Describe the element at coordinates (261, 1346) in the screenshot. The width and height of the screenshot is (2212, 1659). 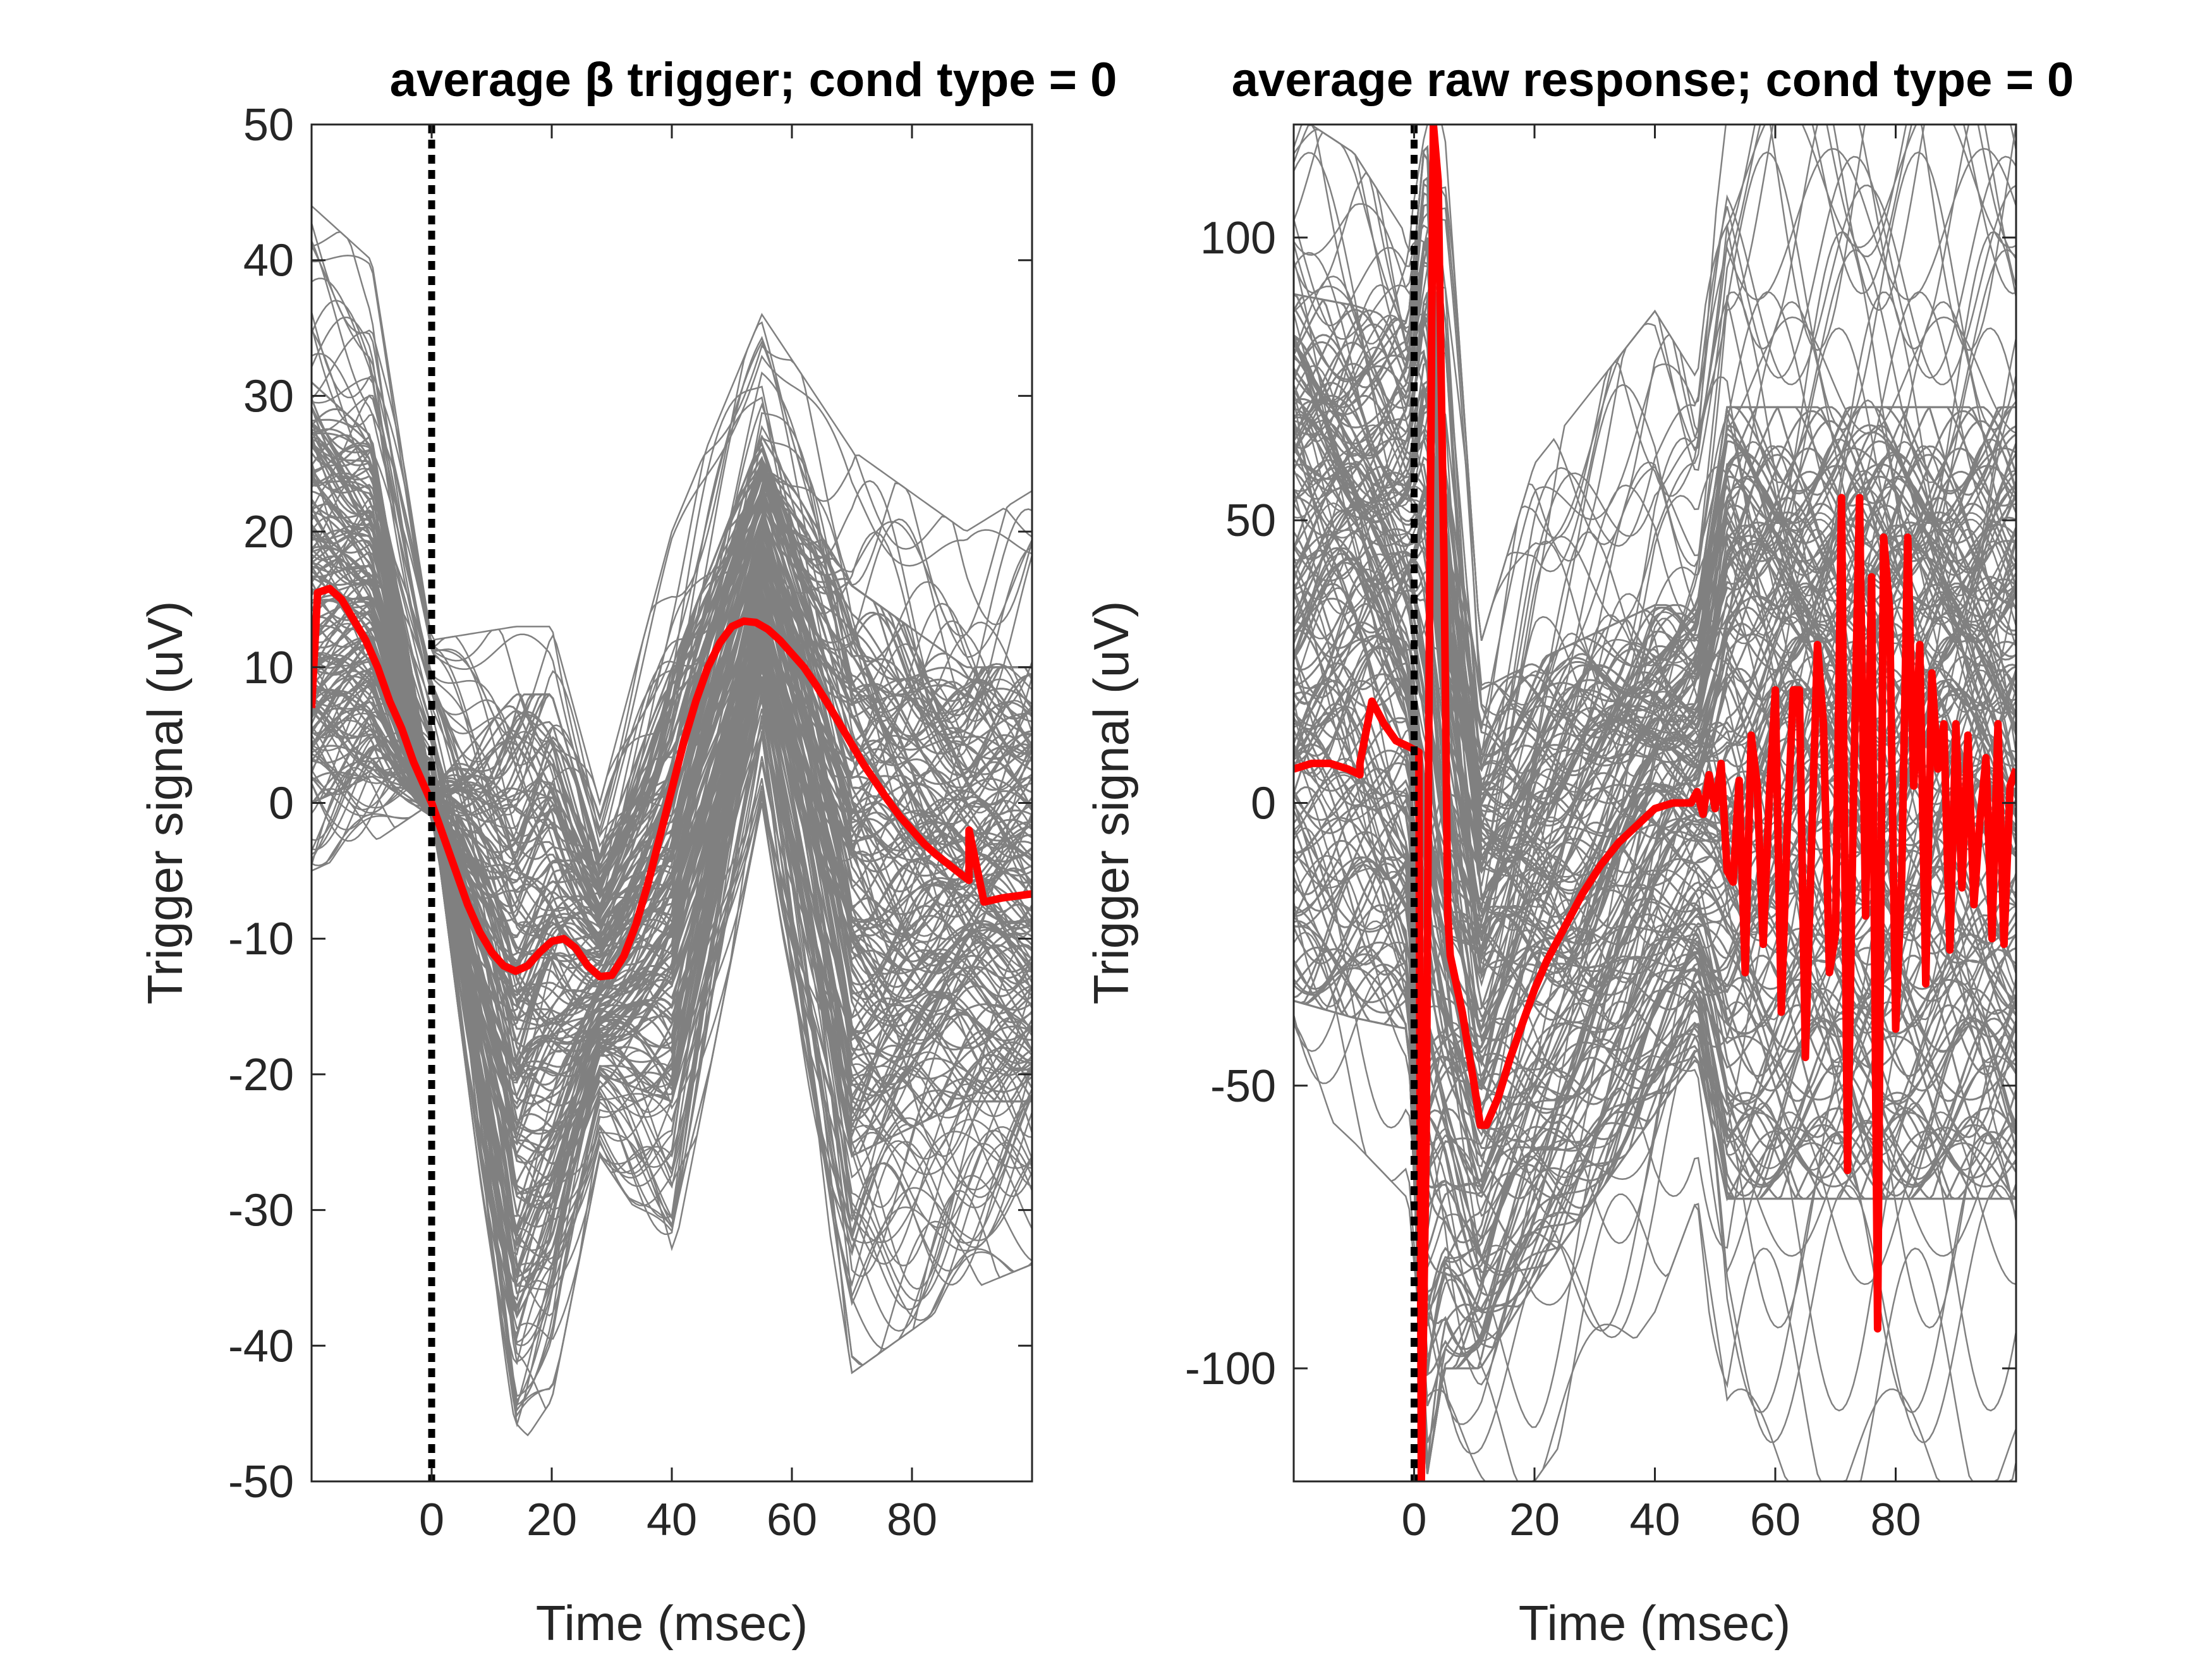
I see `y-tick-label: -40` at that location.